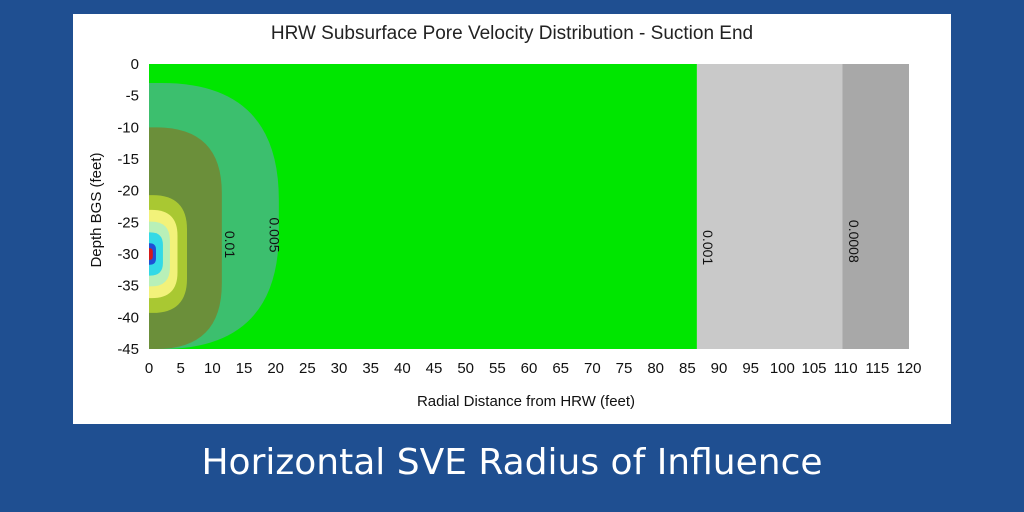 The image size is (1024, 512). What do you see at coordinates (560, 368) in the screenshot?
I see `x-tick-label: 65` at bounding box center [560, 368].